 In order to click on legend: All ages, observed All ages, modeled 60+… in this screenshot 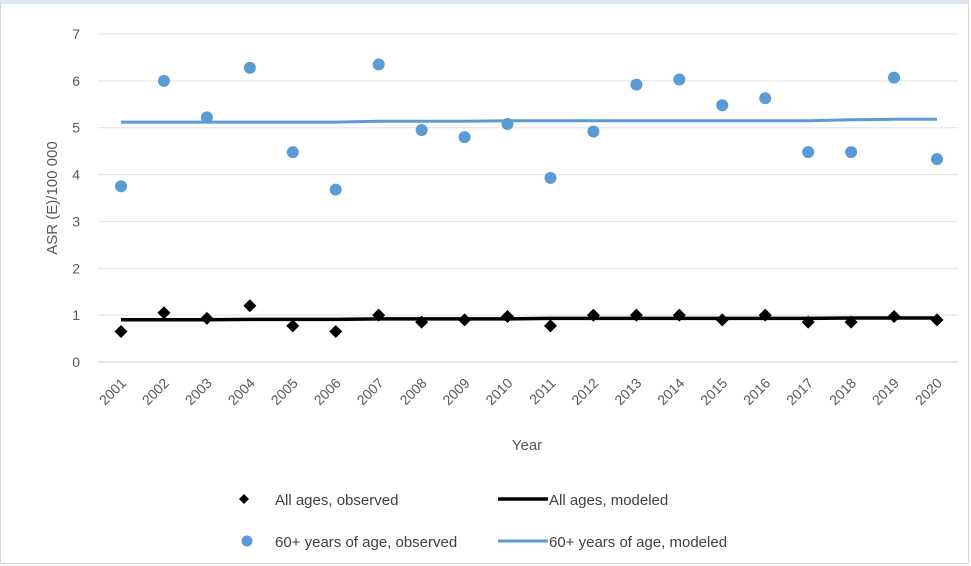, I will do `click(483, 521)`.